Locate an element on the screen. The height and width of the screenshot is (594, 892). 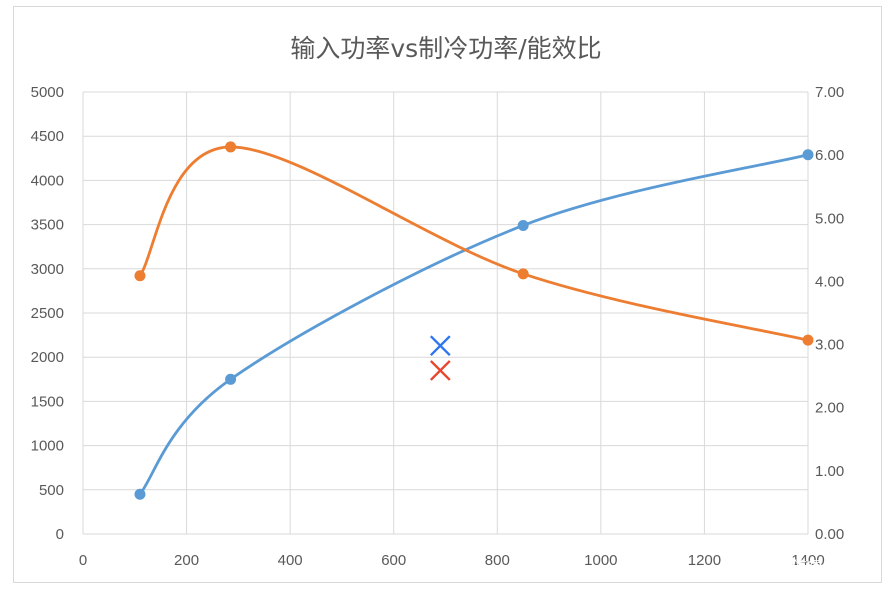
y-tick-label: 3000 is located at coordinates (47, 269).